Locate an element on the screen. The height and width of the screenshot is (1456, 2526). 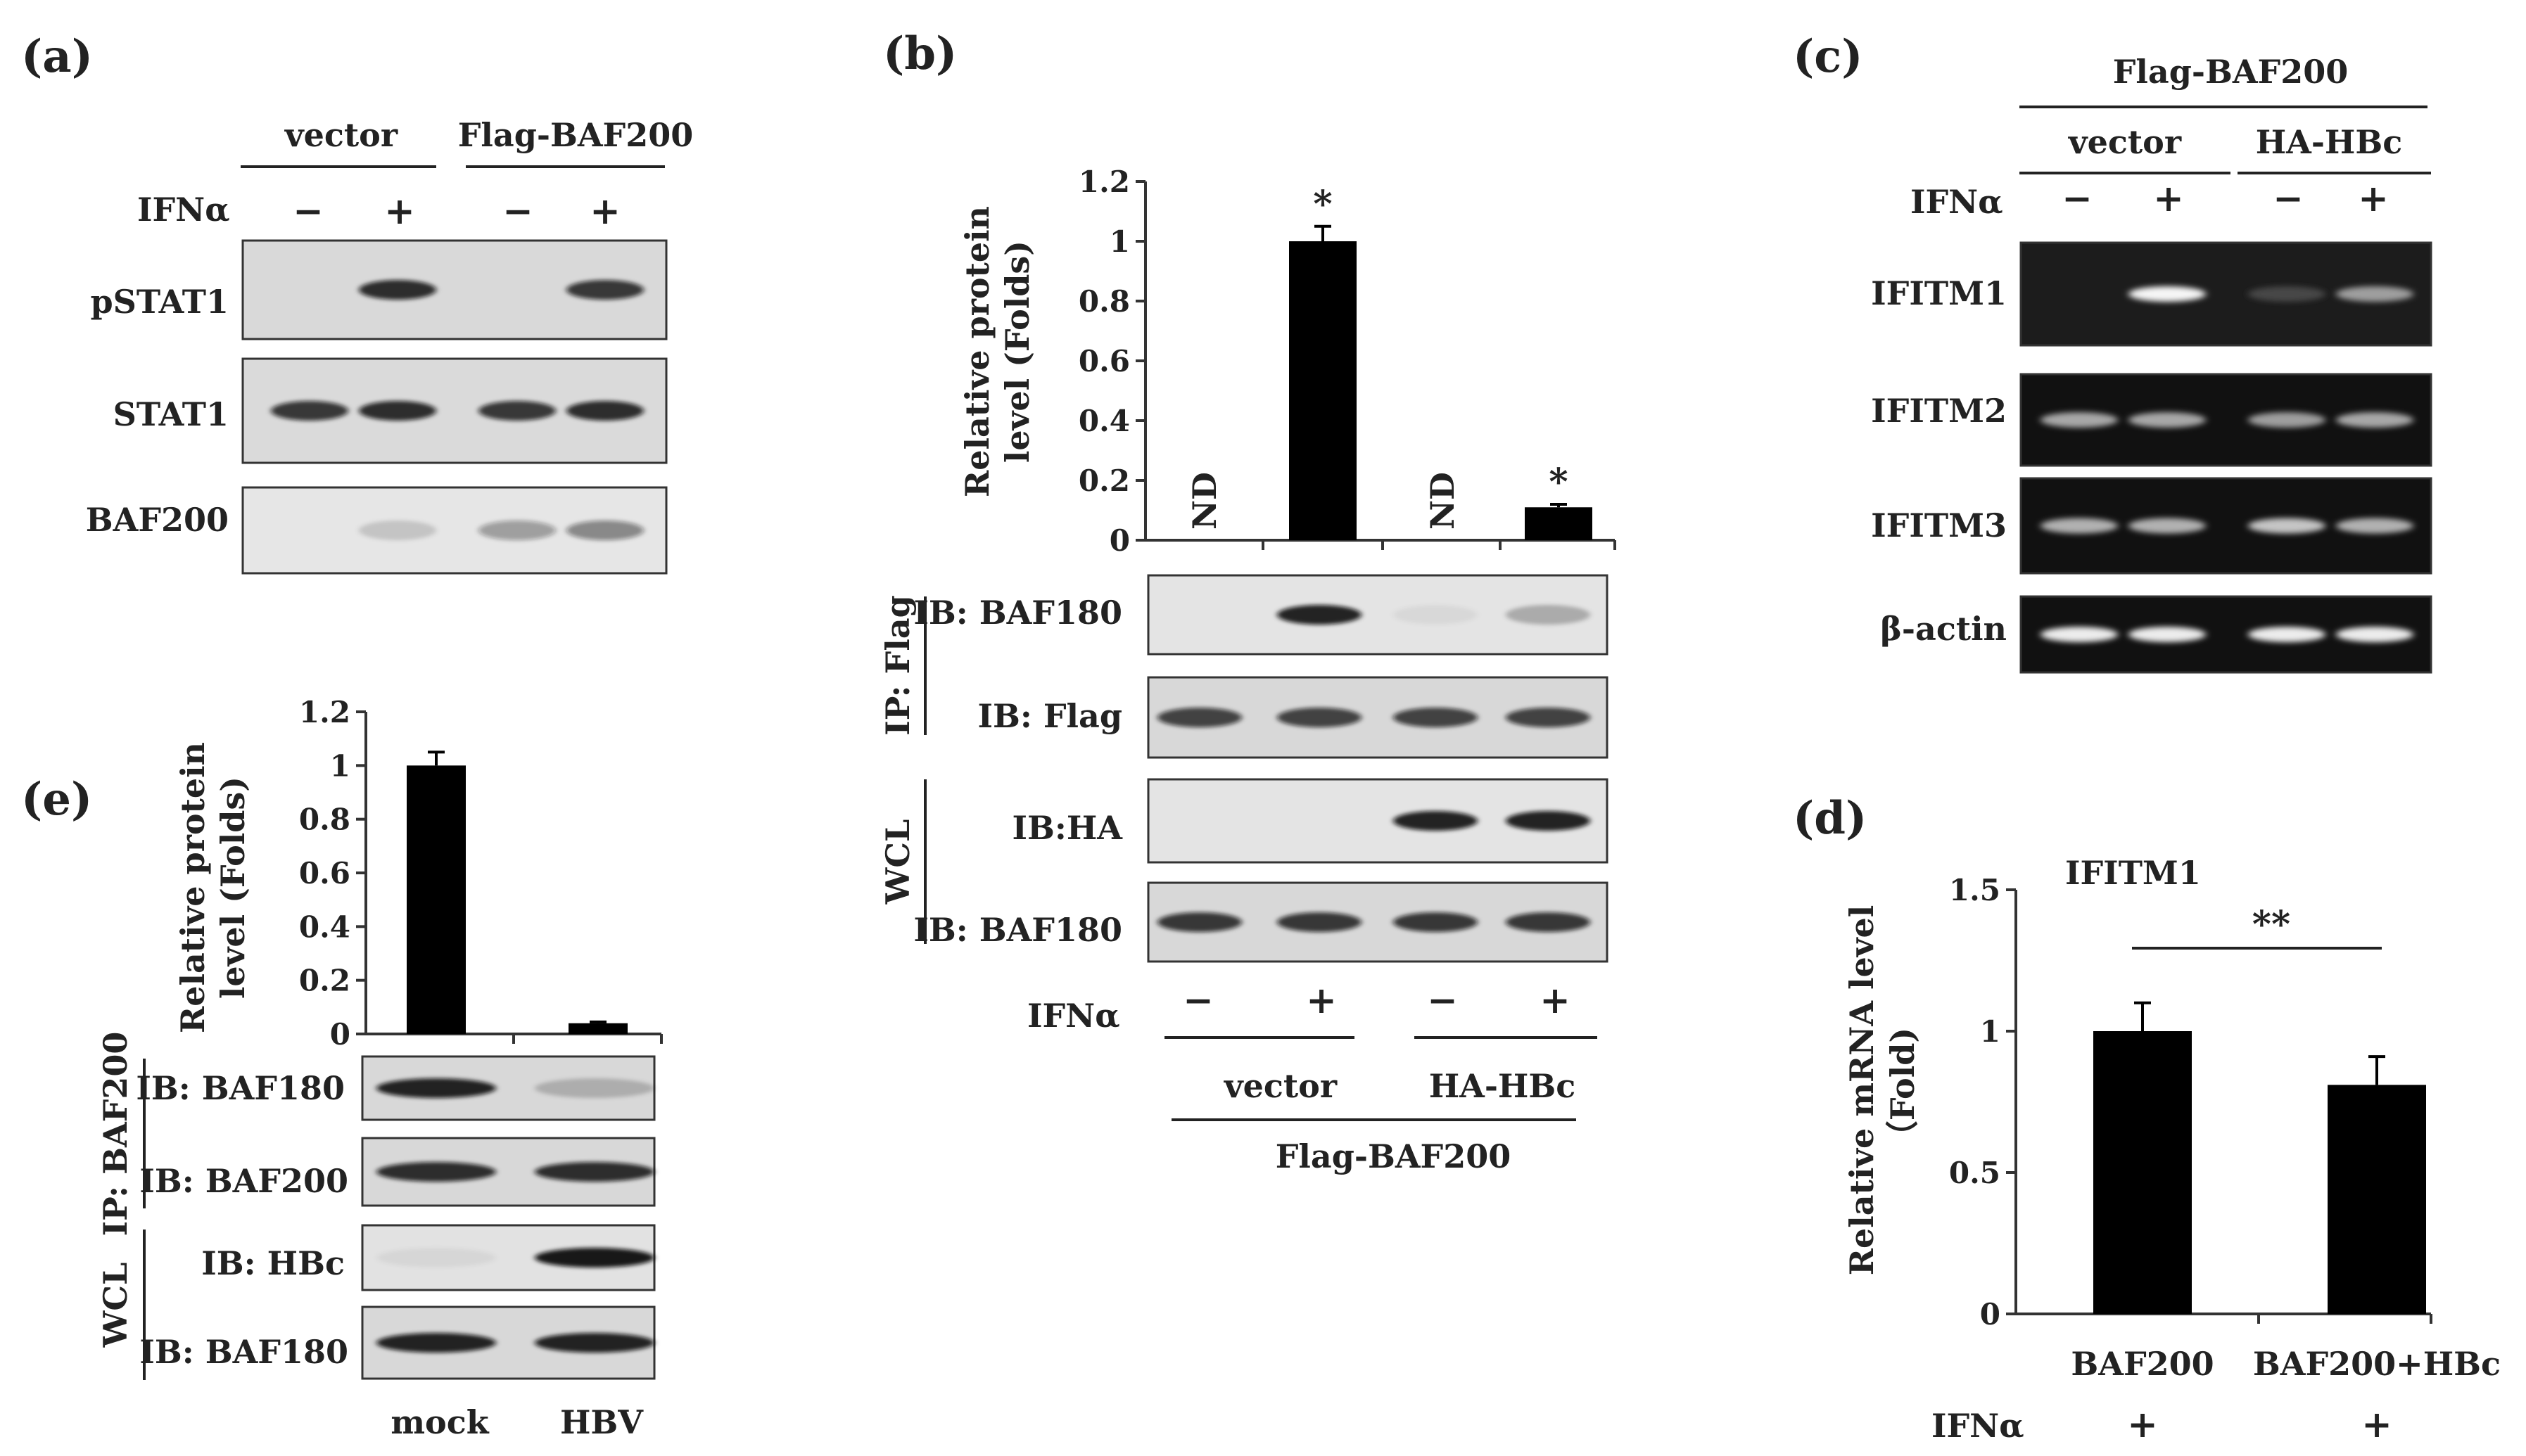
panel-d-sign-1: + is located at coordinates (2142, 1424).